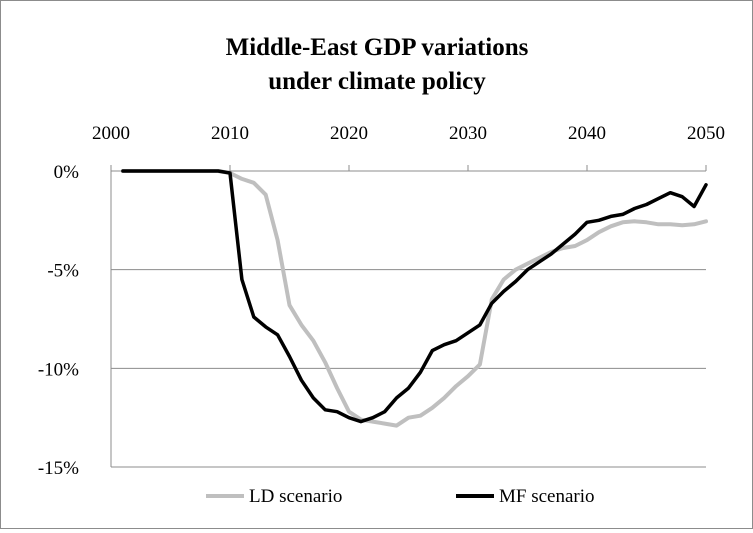 The width and height of the screenshot is (753, 533). I want to click on x-tick-label: 2020, so click(349, 133).